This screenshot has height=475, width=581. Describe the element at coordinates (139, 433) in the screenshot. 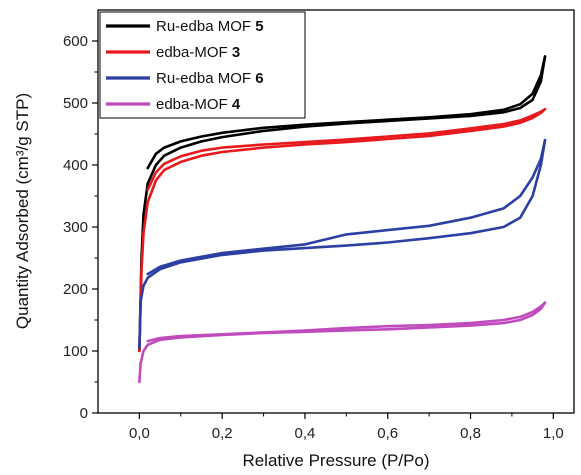

I see `x-tick-label: 0,0` at that location.